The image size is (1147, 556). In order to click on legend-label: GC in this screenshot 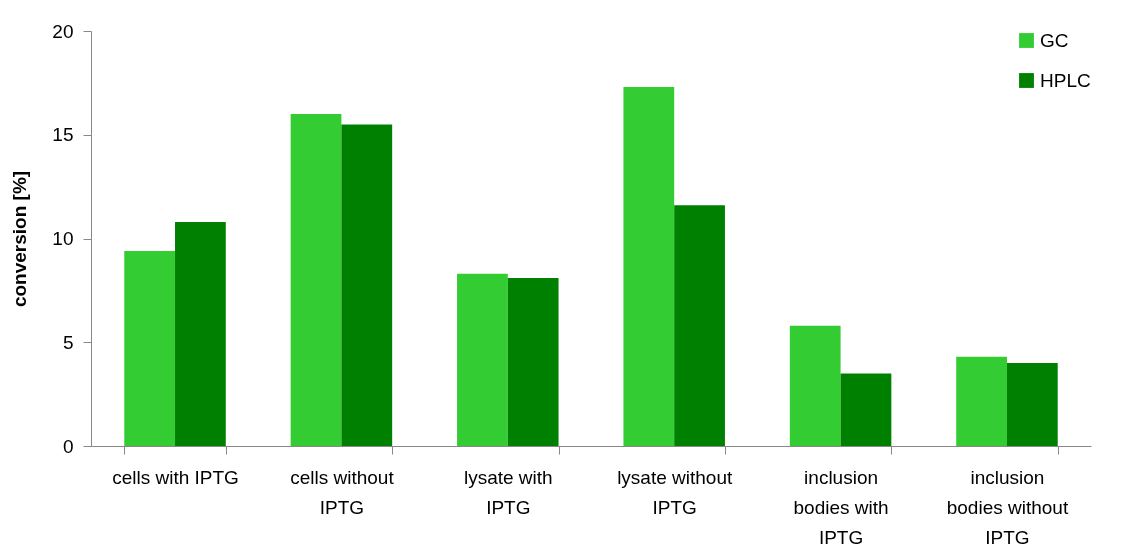, I will do `click(1054, 40)`.